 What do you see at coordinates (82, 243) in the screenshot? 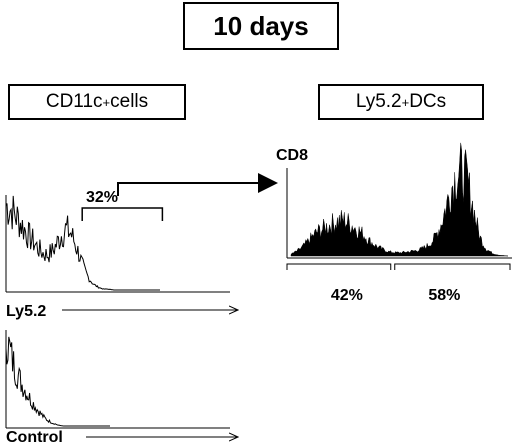
I see `ly5.2-histogram-line` at bounding box center [82, 243].